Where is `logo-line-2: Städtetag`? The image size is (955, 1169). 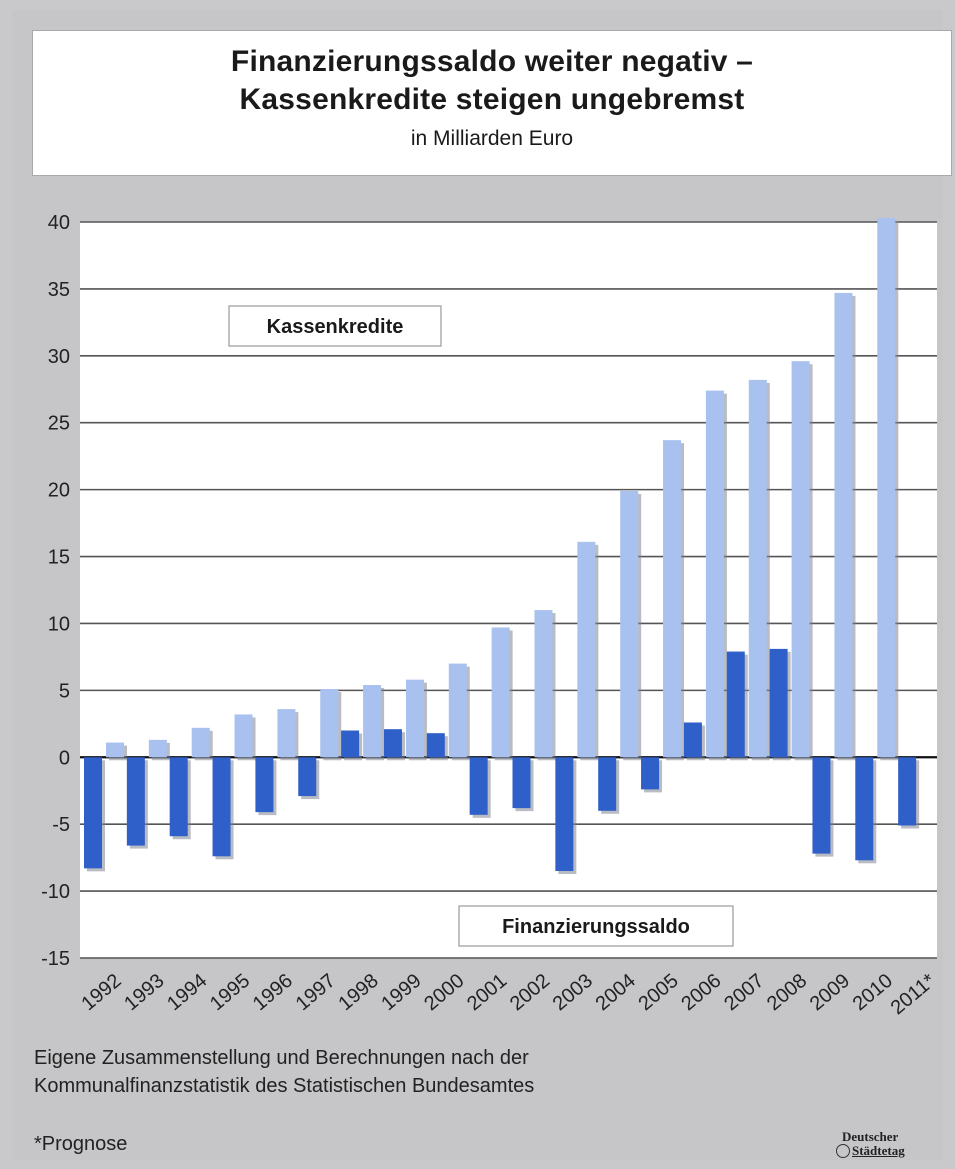 logo-line-2: Städtetag is located at coordinates (878, 1150).